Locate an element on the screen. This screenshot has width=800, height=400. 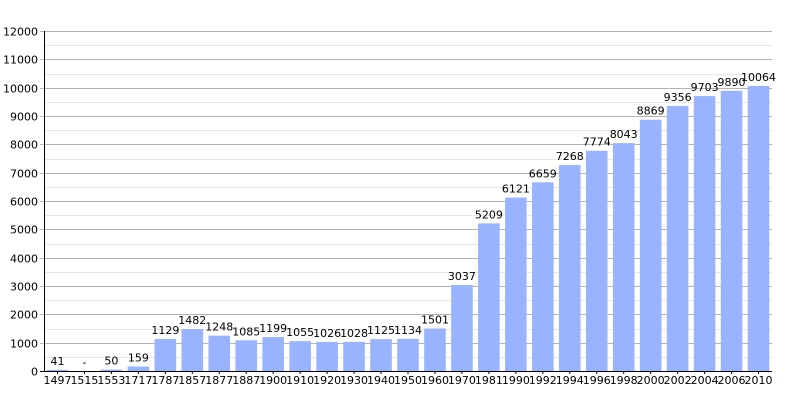
bar-1990 is located at coordinates (516, 284).